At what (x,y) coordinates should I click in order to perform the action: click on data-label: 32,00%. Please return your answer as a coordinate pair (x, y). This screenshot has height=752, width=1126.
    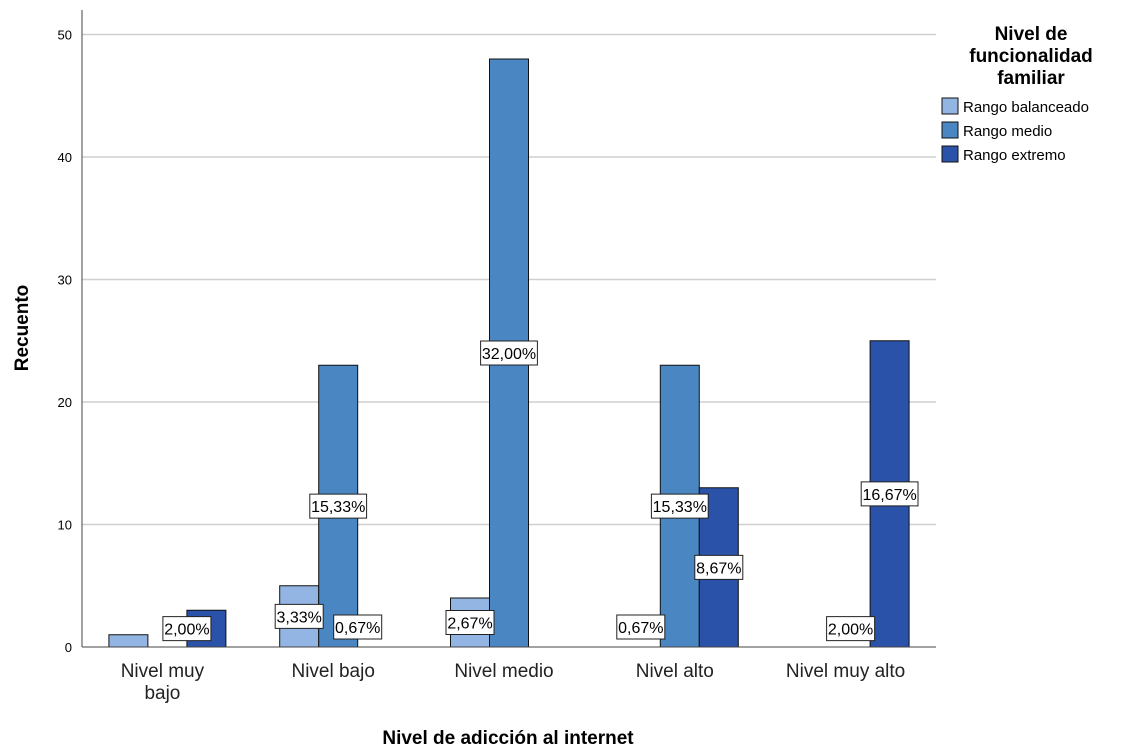
    Looking at the image, I should click on (509, 353).